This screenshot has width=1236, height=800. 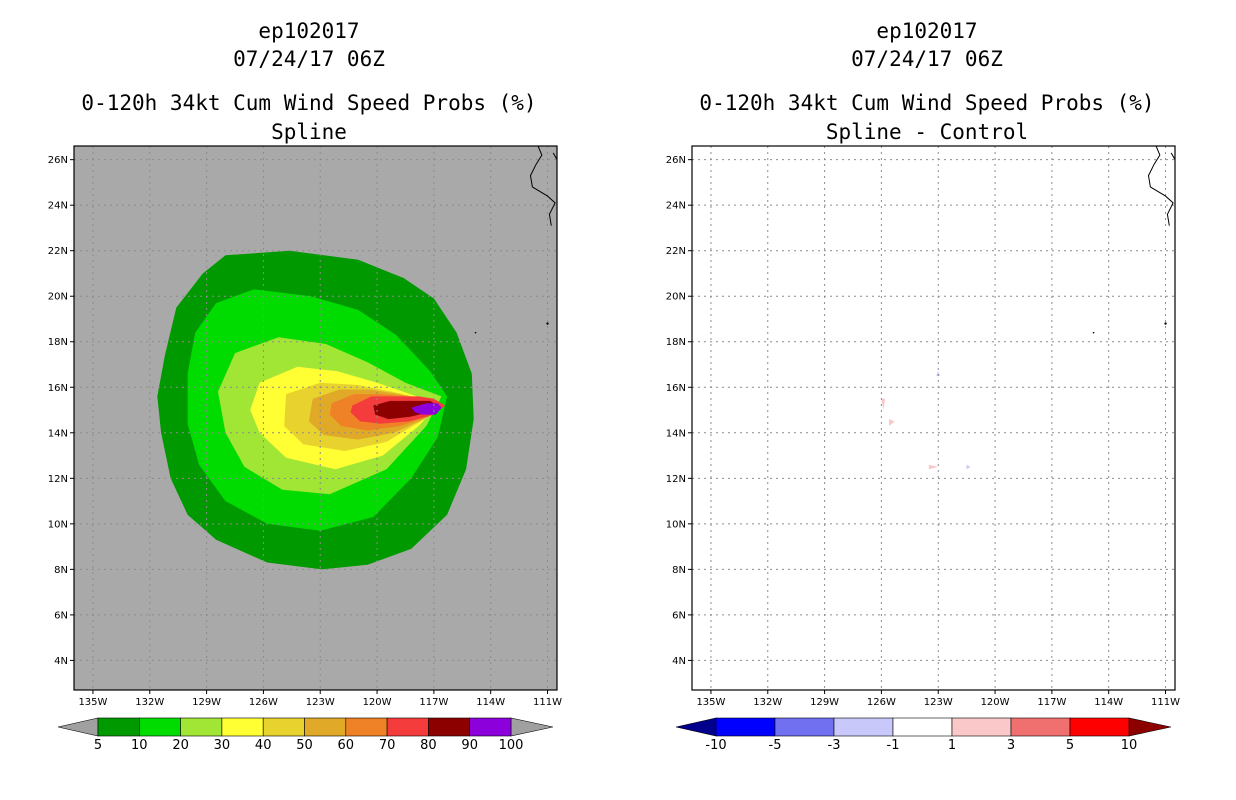 I want to click on colorbar-label: 30, so click(x=222, y=745).